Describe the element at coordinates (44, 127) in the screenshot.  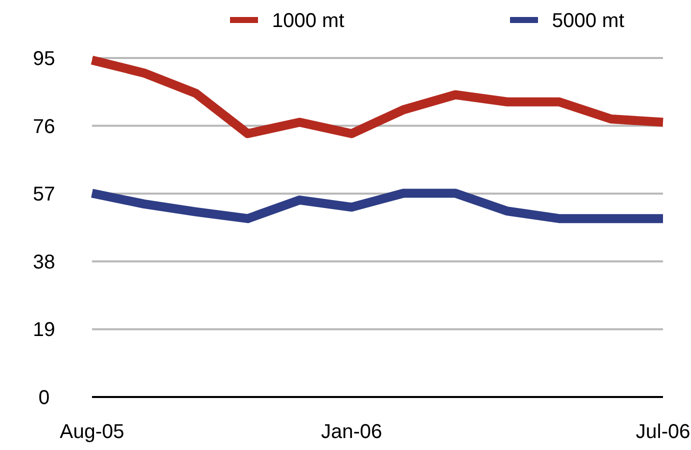
I see `y-tick-label: 76` at that location.